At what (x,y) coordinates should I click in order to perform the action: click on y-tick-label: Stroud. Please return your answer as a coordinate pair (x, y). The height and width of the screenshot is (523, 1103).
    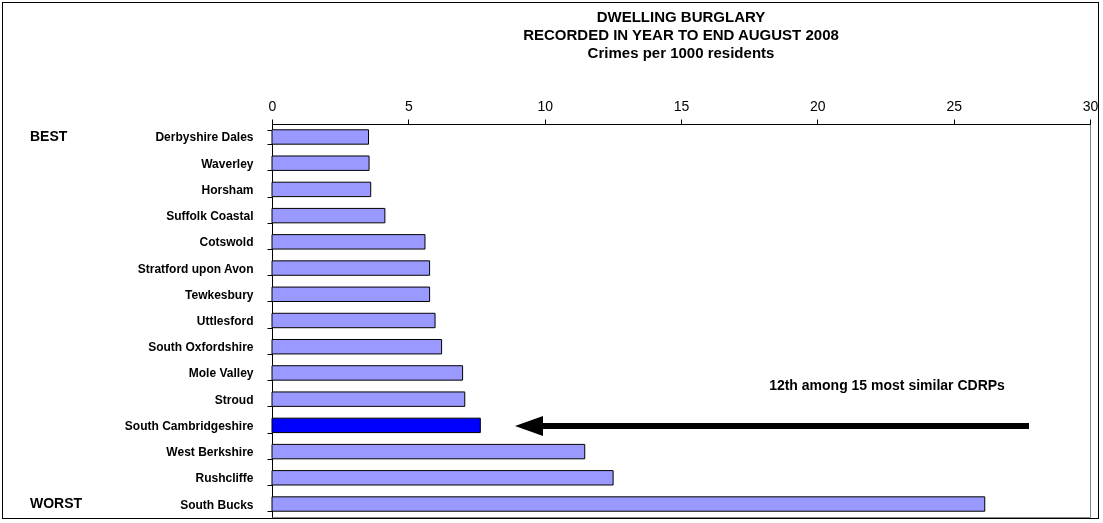
    Looking at the image, I should click on (234, 399).